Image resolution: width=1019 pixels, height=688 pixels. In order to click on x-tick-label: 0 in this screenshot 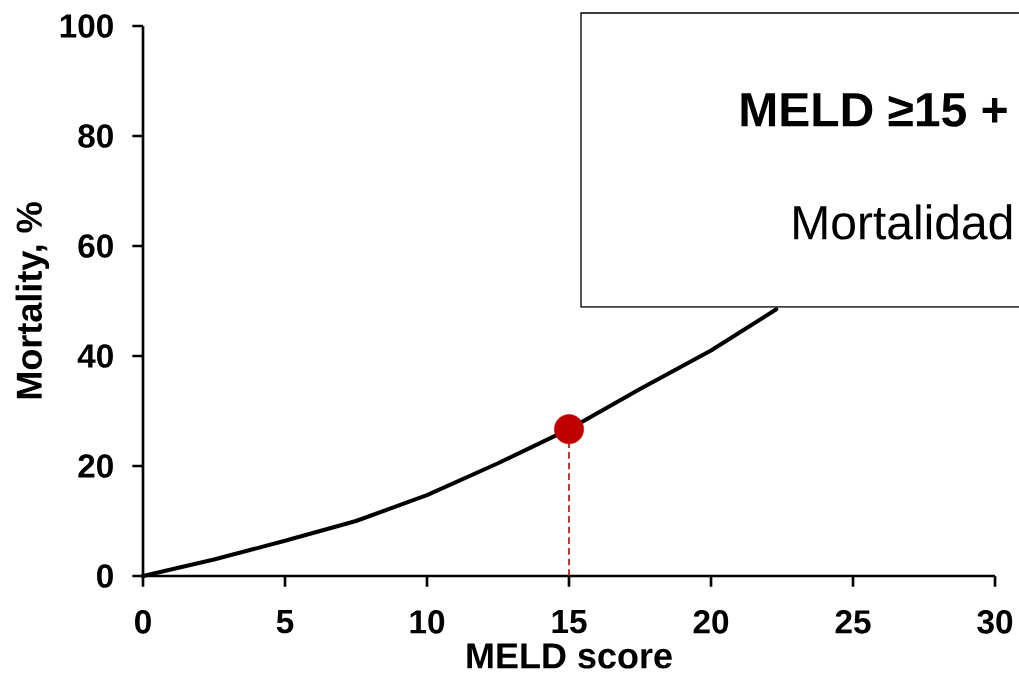, I will do `click(143, 622)`.